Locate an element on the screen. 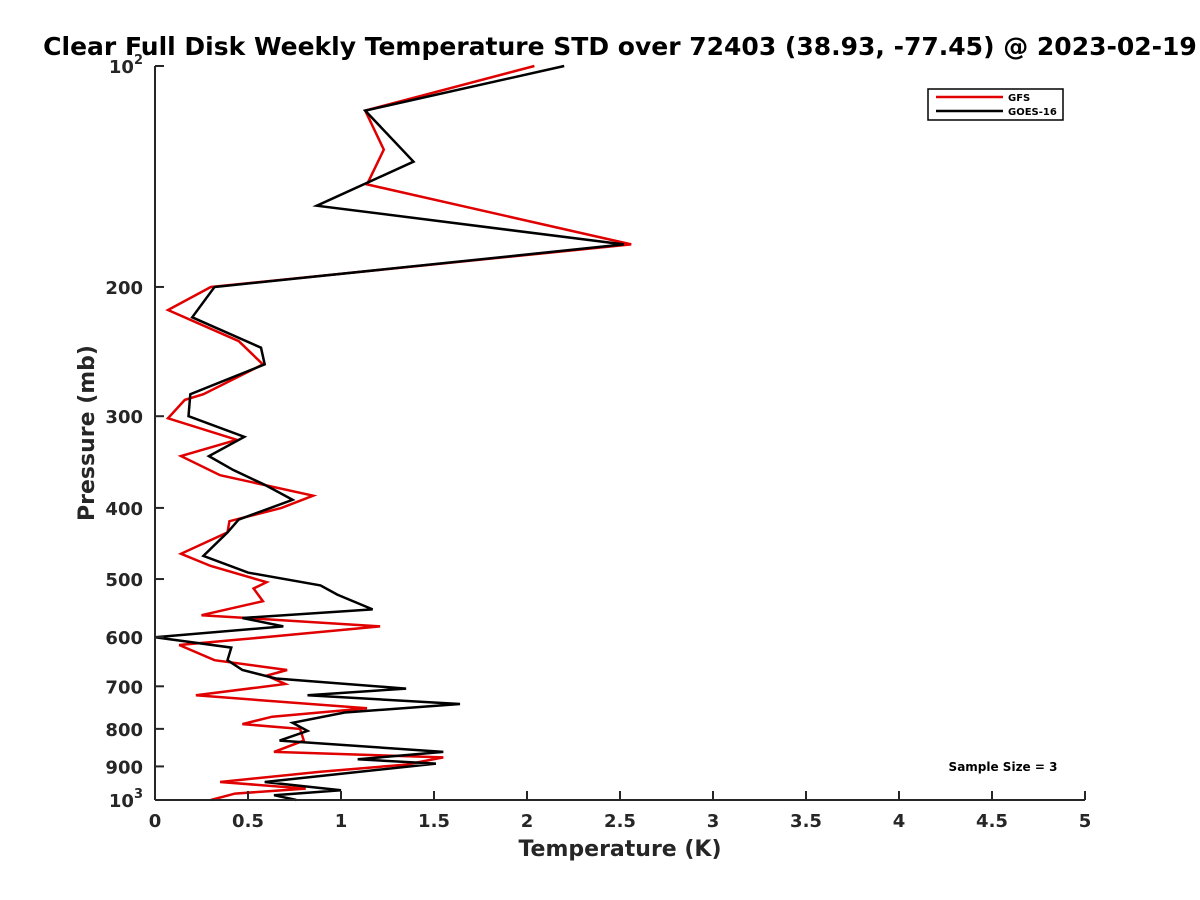 The width and height of the screenshot is (1200, 900). legend-box is located at coordinates (995, 104).